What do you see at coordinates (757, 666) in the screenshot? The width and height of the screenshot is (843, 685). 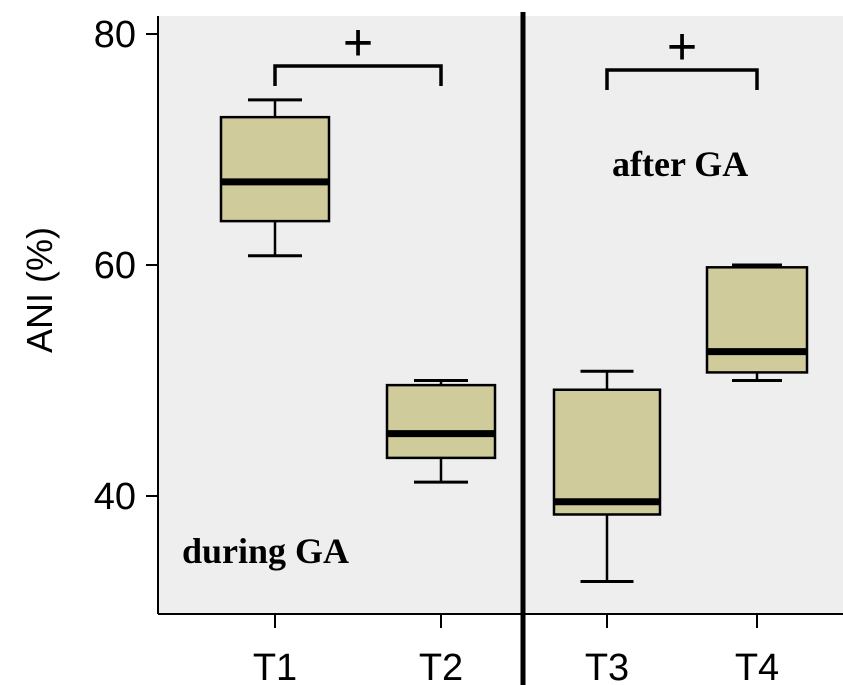 I see `x-tick-label-t4: T4` at bounding box center [757, 666].